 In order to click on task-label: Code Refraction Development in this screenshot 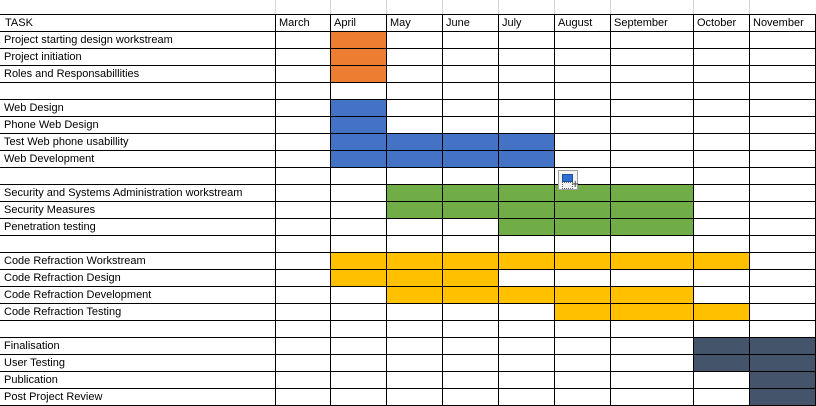, I will do `click(78, 295)`.